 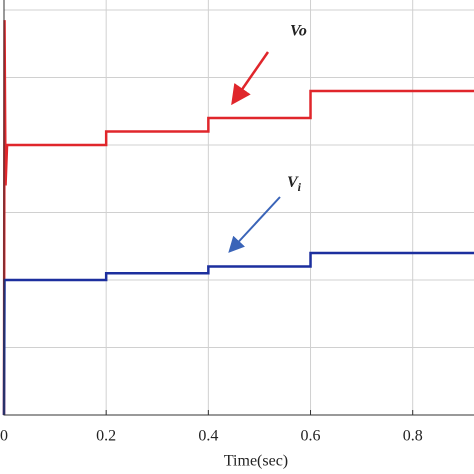 I want to click on x-axis-label: Time(sec), so click(x=256, y=461).